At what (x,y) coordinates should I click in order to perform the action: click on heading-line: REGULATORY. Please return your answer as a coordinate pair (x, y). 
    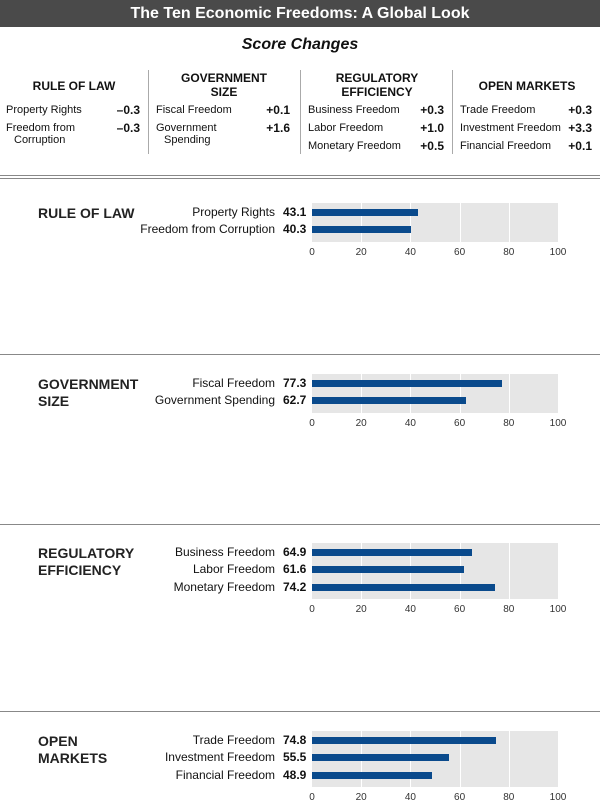
    Looking at the image, I should click on (377, 78).